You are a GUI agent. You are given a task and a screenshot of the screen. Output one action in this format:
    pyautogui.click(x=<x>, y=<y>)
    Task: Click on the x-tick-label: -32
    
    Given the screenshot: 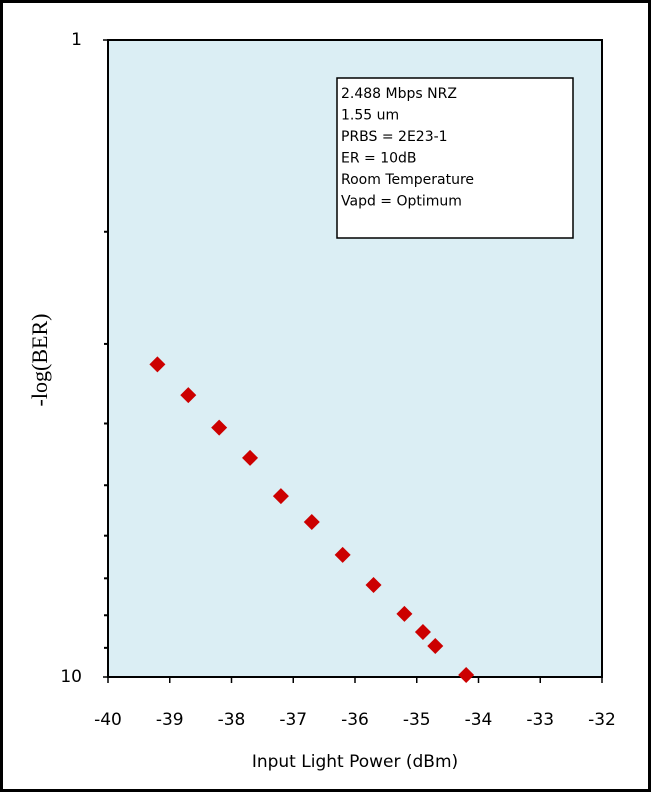 What is the action you would take?
    pyautogui.click(x=602, y=720)
    